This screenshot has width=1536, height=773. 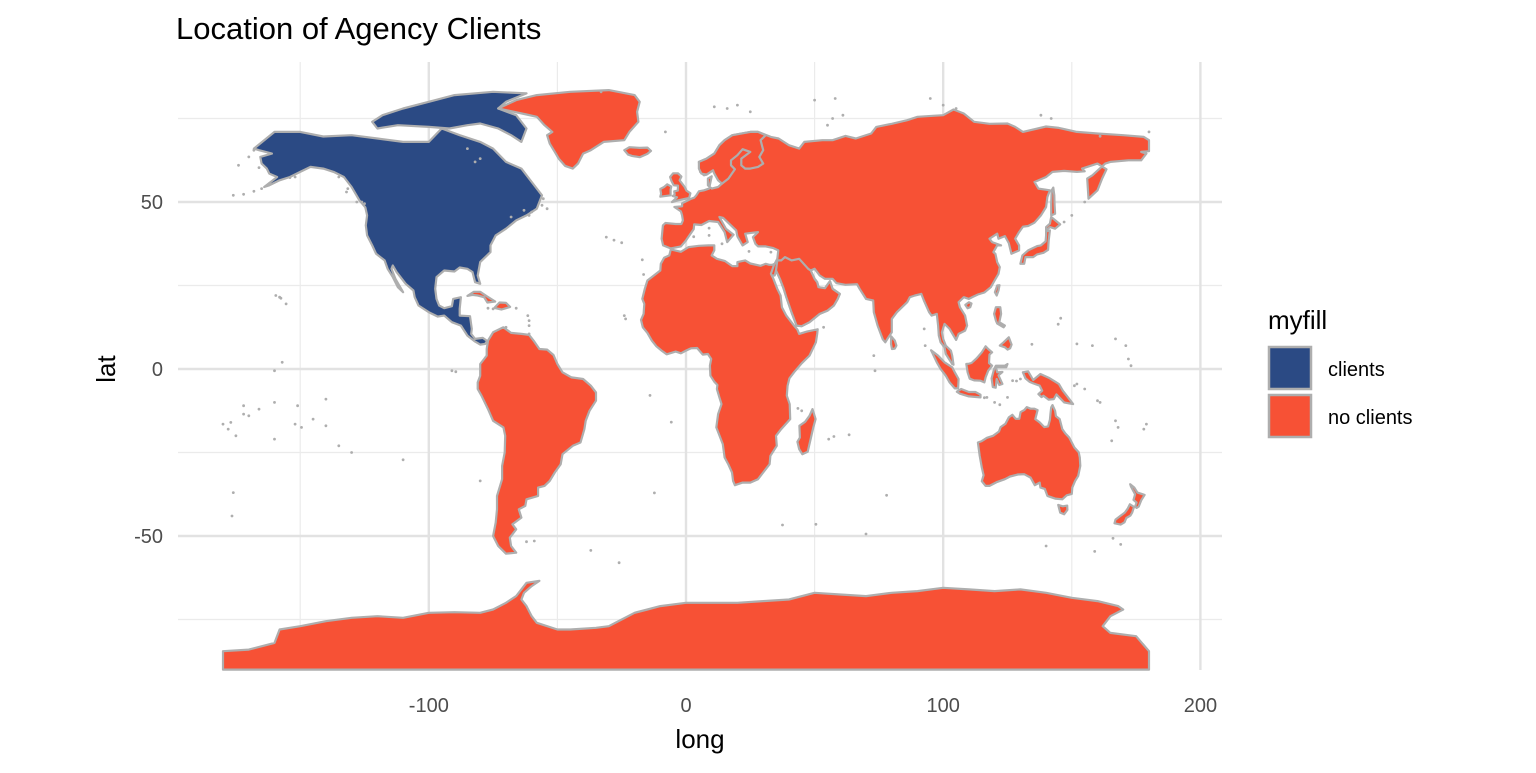 I want to click on region-hainan, so click(x=968, y=305).